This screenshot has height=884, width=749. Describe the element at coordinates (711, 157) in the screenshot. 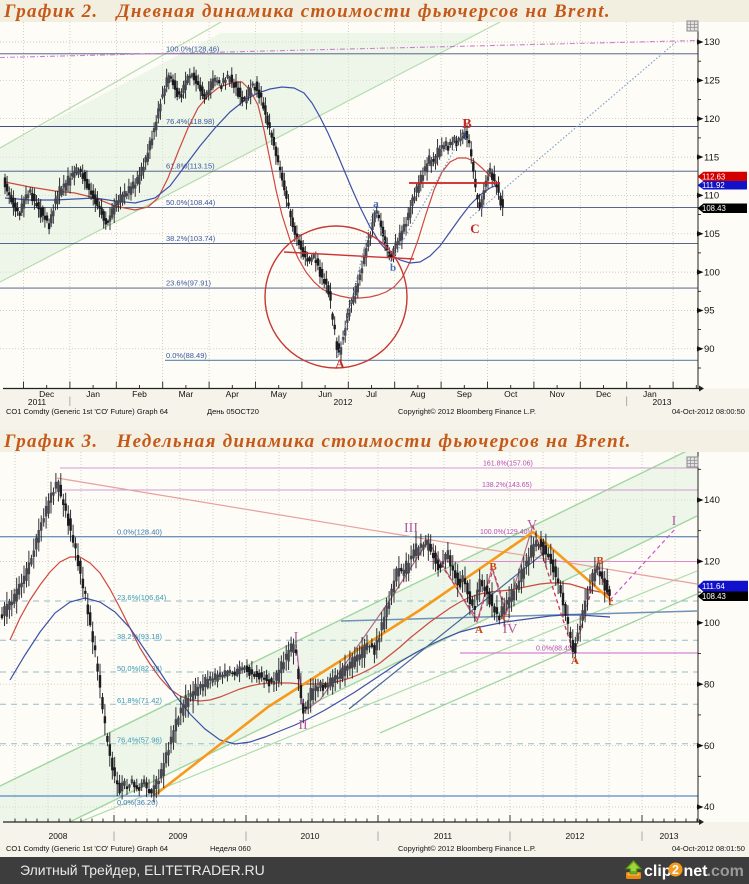

I see `svg-text: 115` at that location.